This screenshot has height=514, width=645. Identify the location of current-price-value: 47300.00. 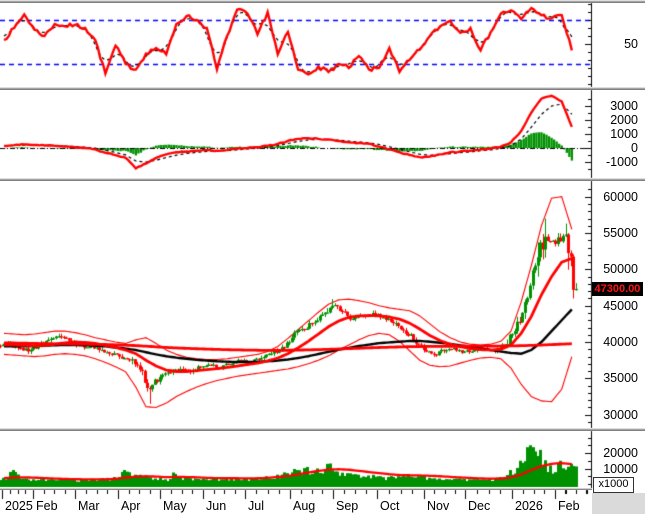
(617, 289).